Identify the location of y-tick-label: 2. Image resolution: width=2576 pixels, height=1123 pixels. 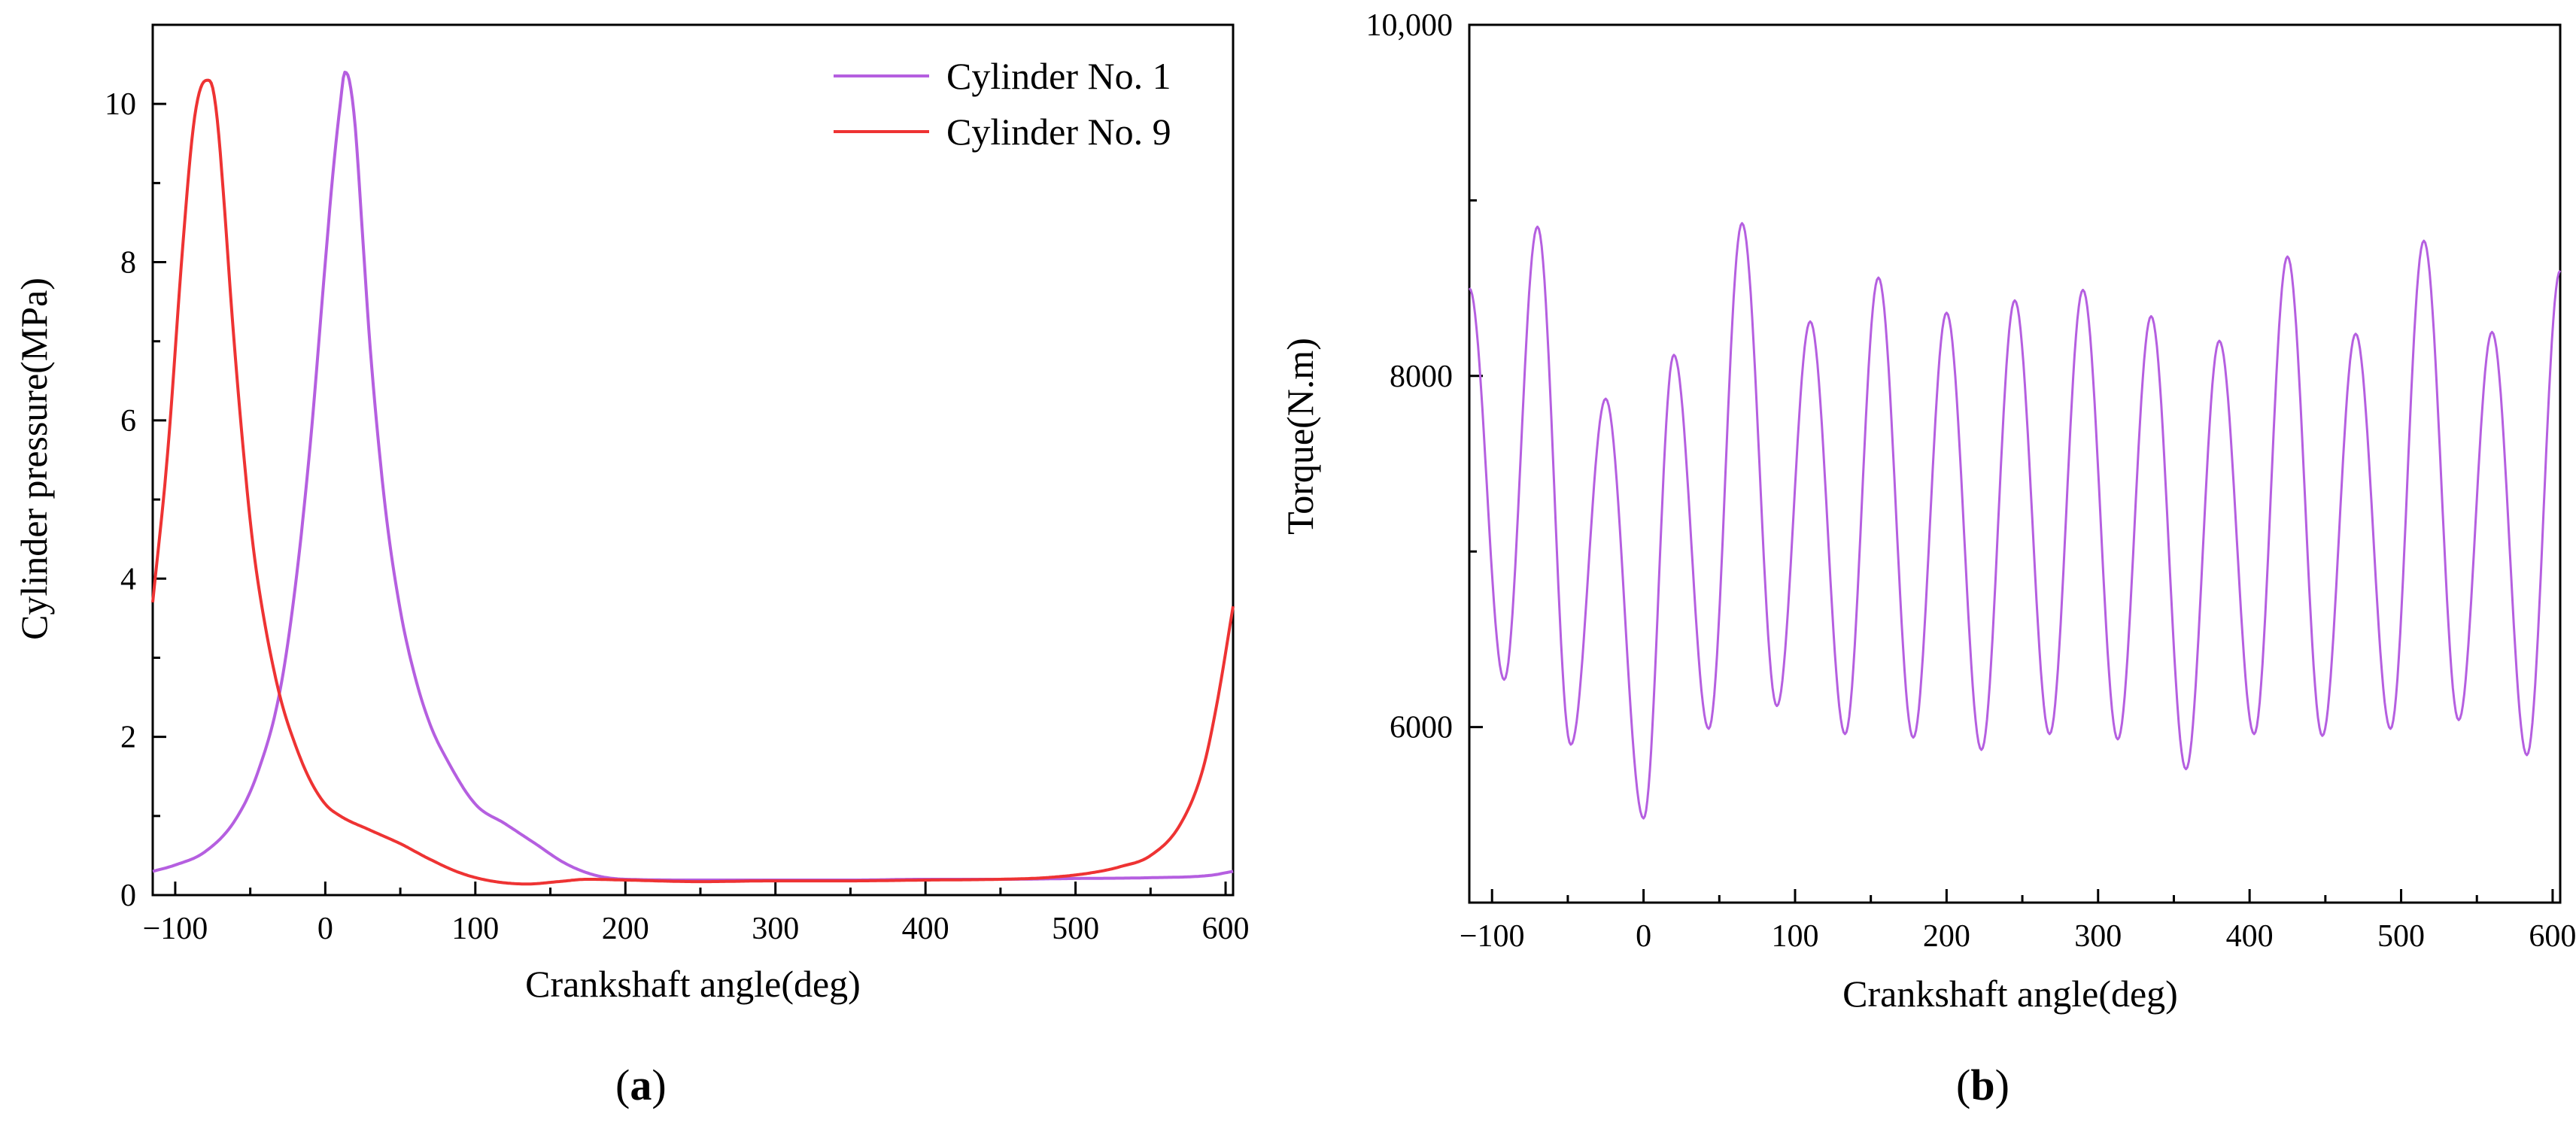
(128, 738).